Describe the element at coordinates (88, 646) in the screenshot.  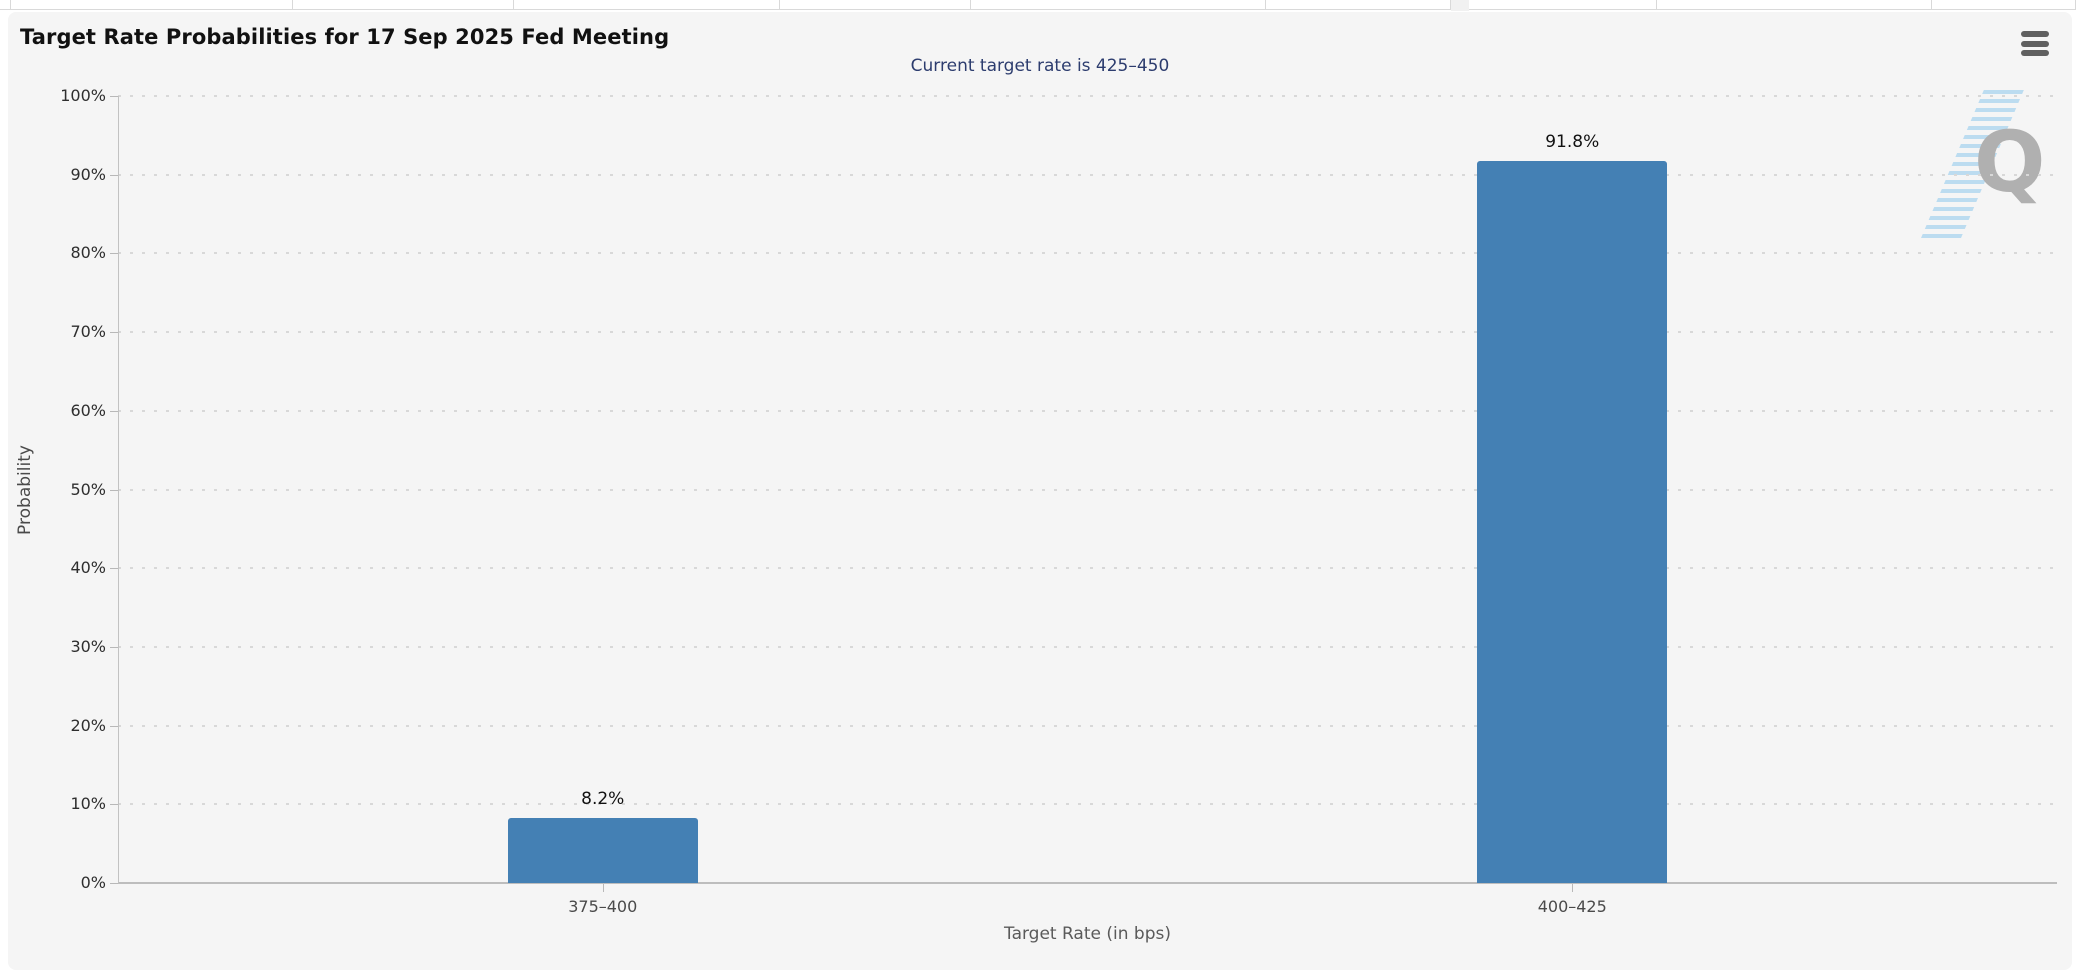
I see `y-axis-tick-label: 30%` at that location.